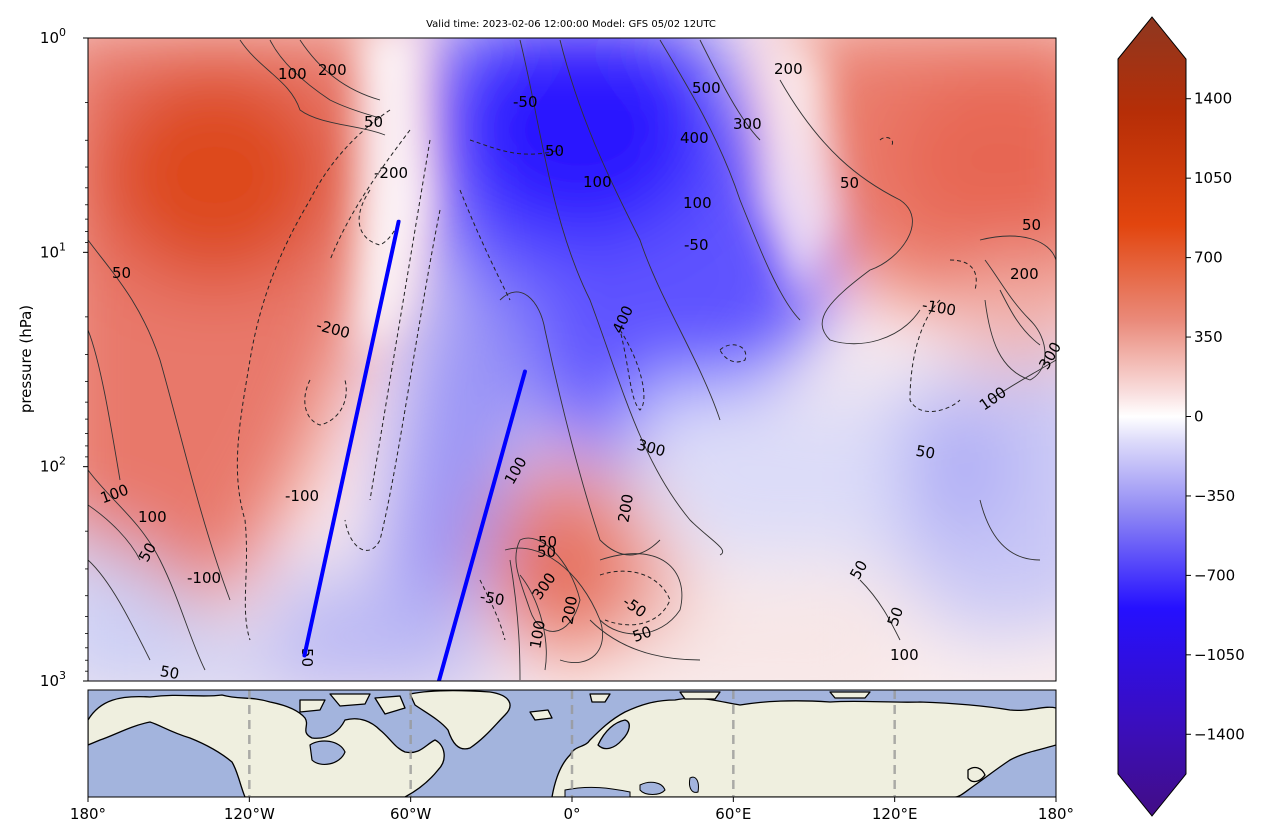  What do you see at coordinates (62, 32) in the screenshot?
I see `y-tick-exponent: 0` at bounding box center [62, 32].